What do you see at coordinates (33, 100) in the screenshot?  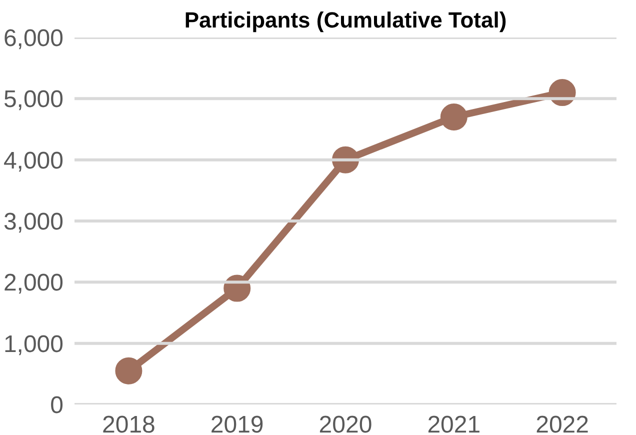 I see `y-tick-label: 5,000` at bounding box center [33, 100].